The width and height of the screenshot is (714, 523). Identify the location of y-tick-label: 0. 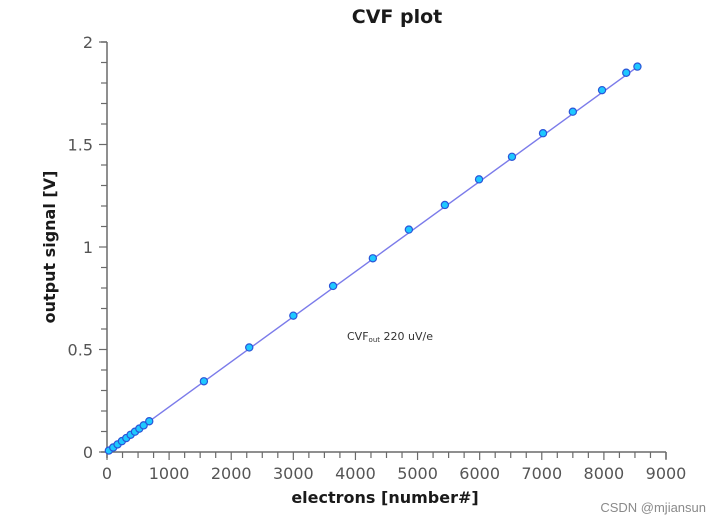
(88, 452).